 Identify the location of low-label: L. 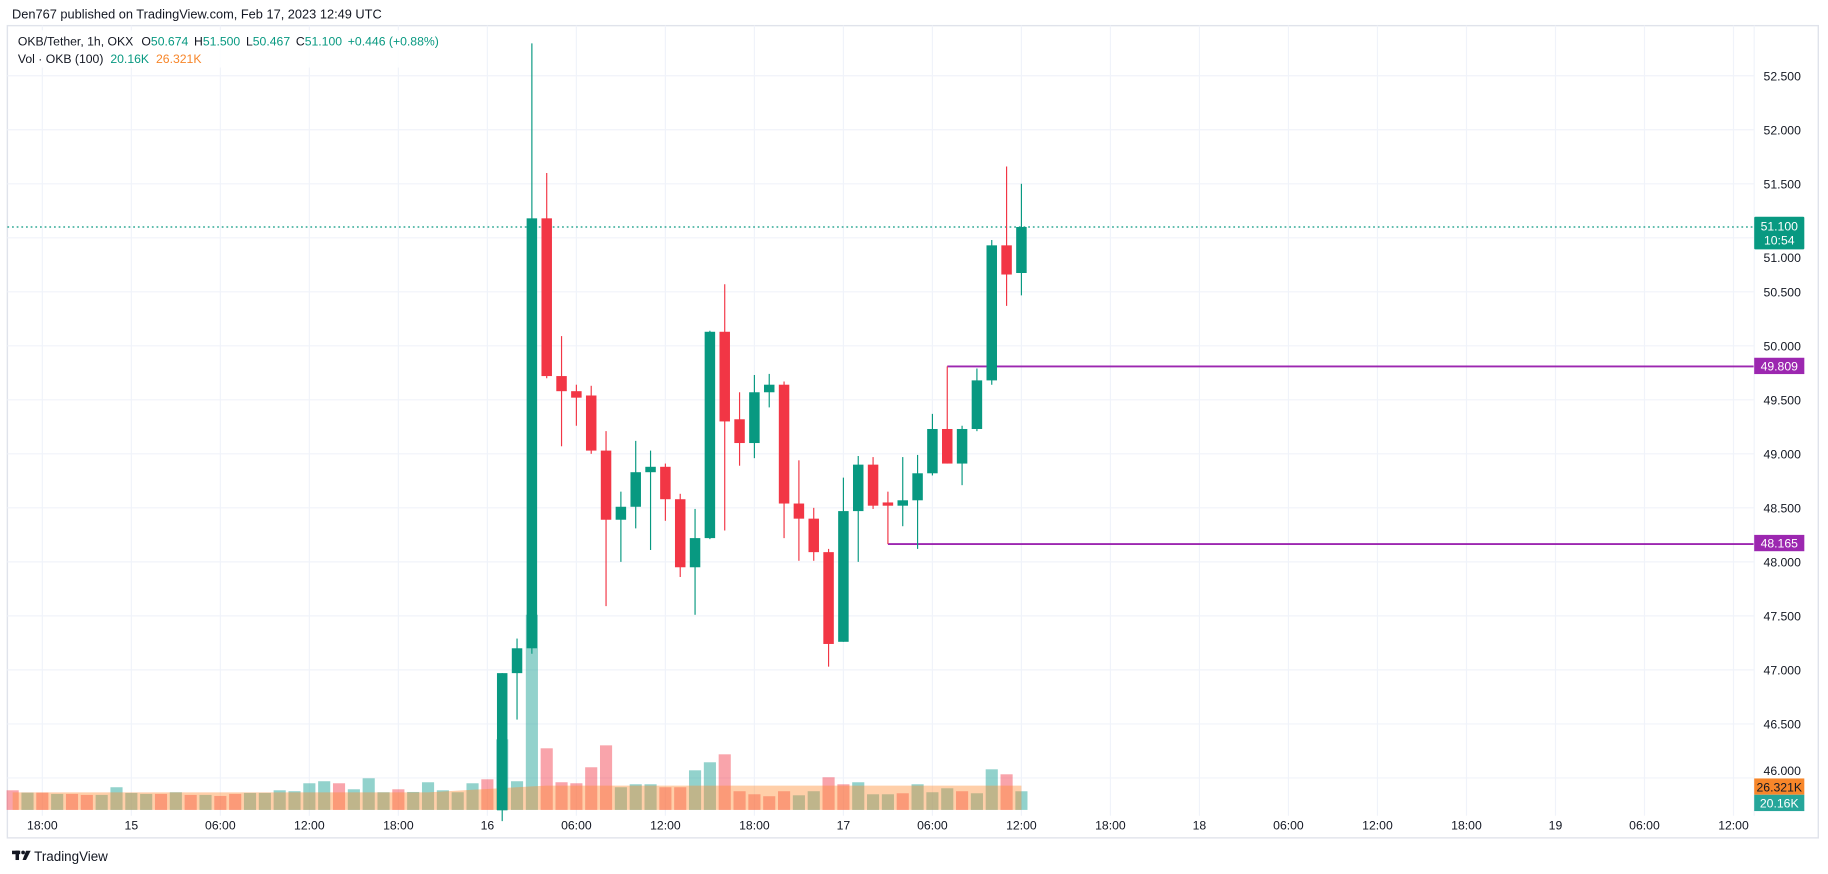
(249, 41).